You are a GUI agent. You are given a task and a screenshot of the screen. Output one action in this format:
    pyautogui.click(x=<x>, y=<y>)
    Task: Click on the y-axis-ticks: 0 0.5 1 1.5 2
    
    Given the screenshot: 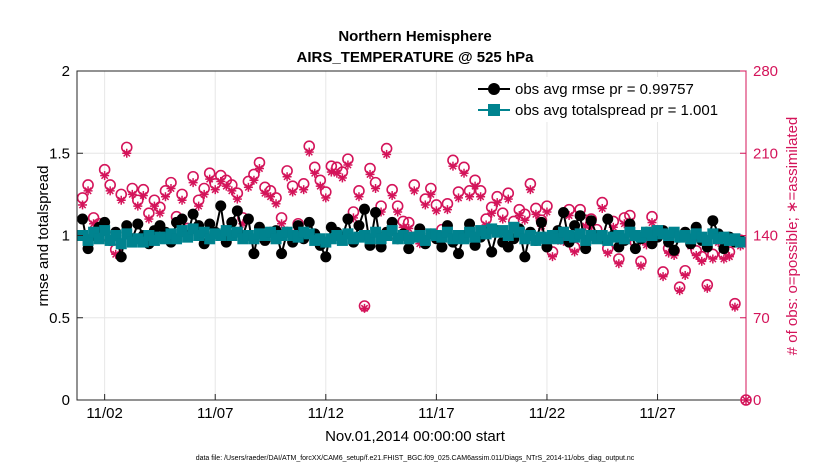 What is the action you would take?
    pyautogui.click(x=66, y=236)
    